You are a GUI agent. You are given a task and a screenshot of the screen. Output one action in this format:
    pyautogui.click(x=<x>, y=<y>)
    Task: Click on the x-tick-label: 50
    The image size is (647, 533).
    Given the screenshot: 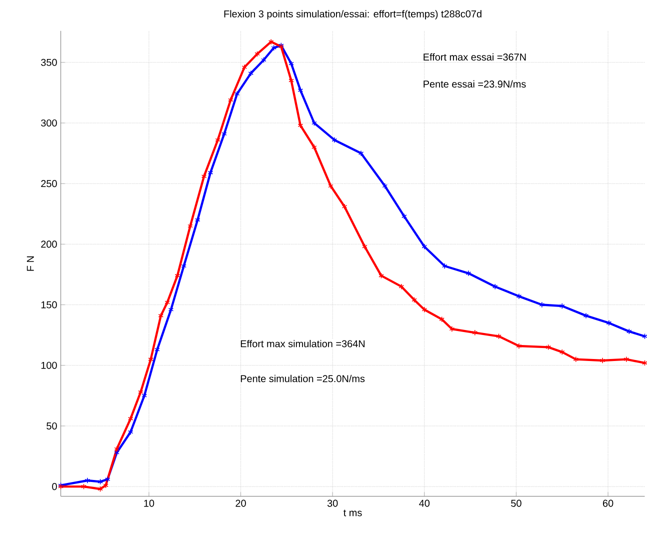 What is the action you would take?
    pyautogui.click(x=516, y=503)
    